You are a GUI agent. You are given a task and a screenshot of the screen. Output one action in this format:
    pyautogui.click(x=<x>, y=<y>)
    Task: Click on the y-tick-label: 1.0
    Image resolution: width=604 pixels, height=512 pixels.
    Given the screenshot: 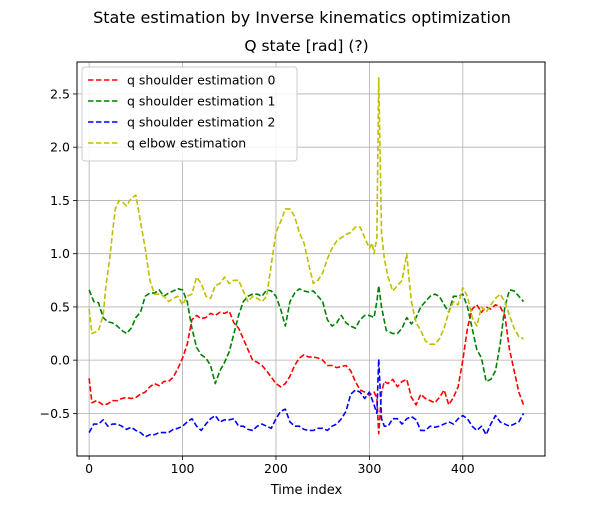 What is the action you would take?
    pyautogui.click(x=60, y=253)
    